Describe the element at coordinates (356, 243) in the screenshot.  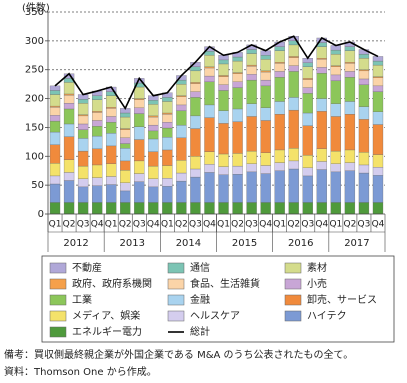
I see `year-label: 2017` at that location.